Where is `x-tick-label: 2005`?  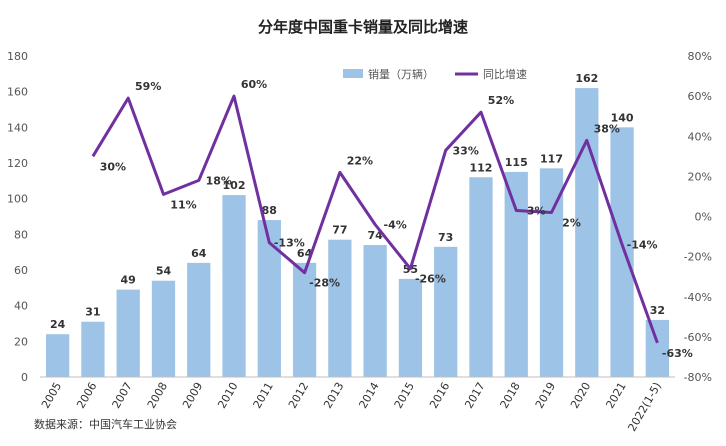 x-tick-label: 2005 is located at coordinates (51, 395).